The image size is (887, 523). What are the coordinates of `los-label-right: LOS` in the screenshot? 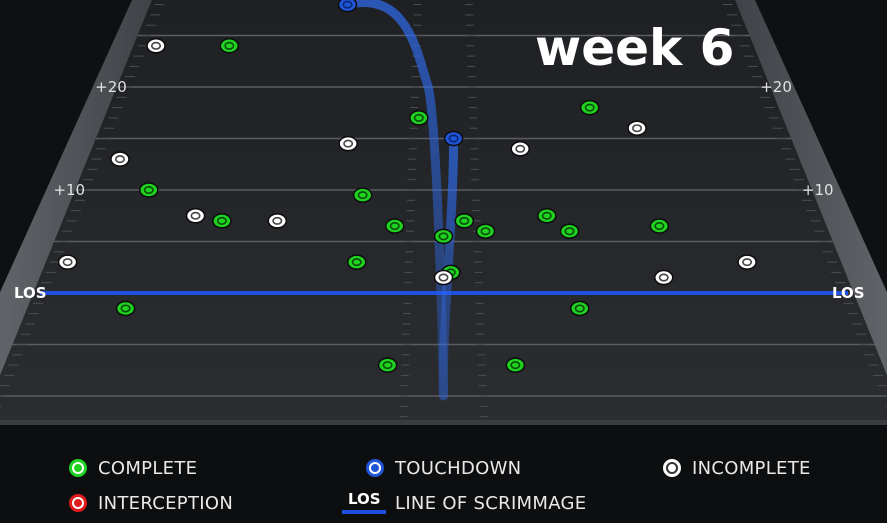 It's located at (848, 293).